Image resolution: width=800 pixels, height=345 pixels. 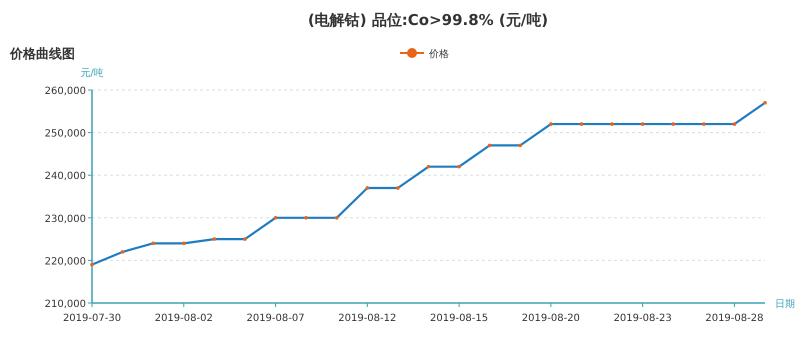 What do you see at coordinates (65, 219) in the screenshot?
I see `y-tick-label: 230,000` at bounding box center [65, 219].